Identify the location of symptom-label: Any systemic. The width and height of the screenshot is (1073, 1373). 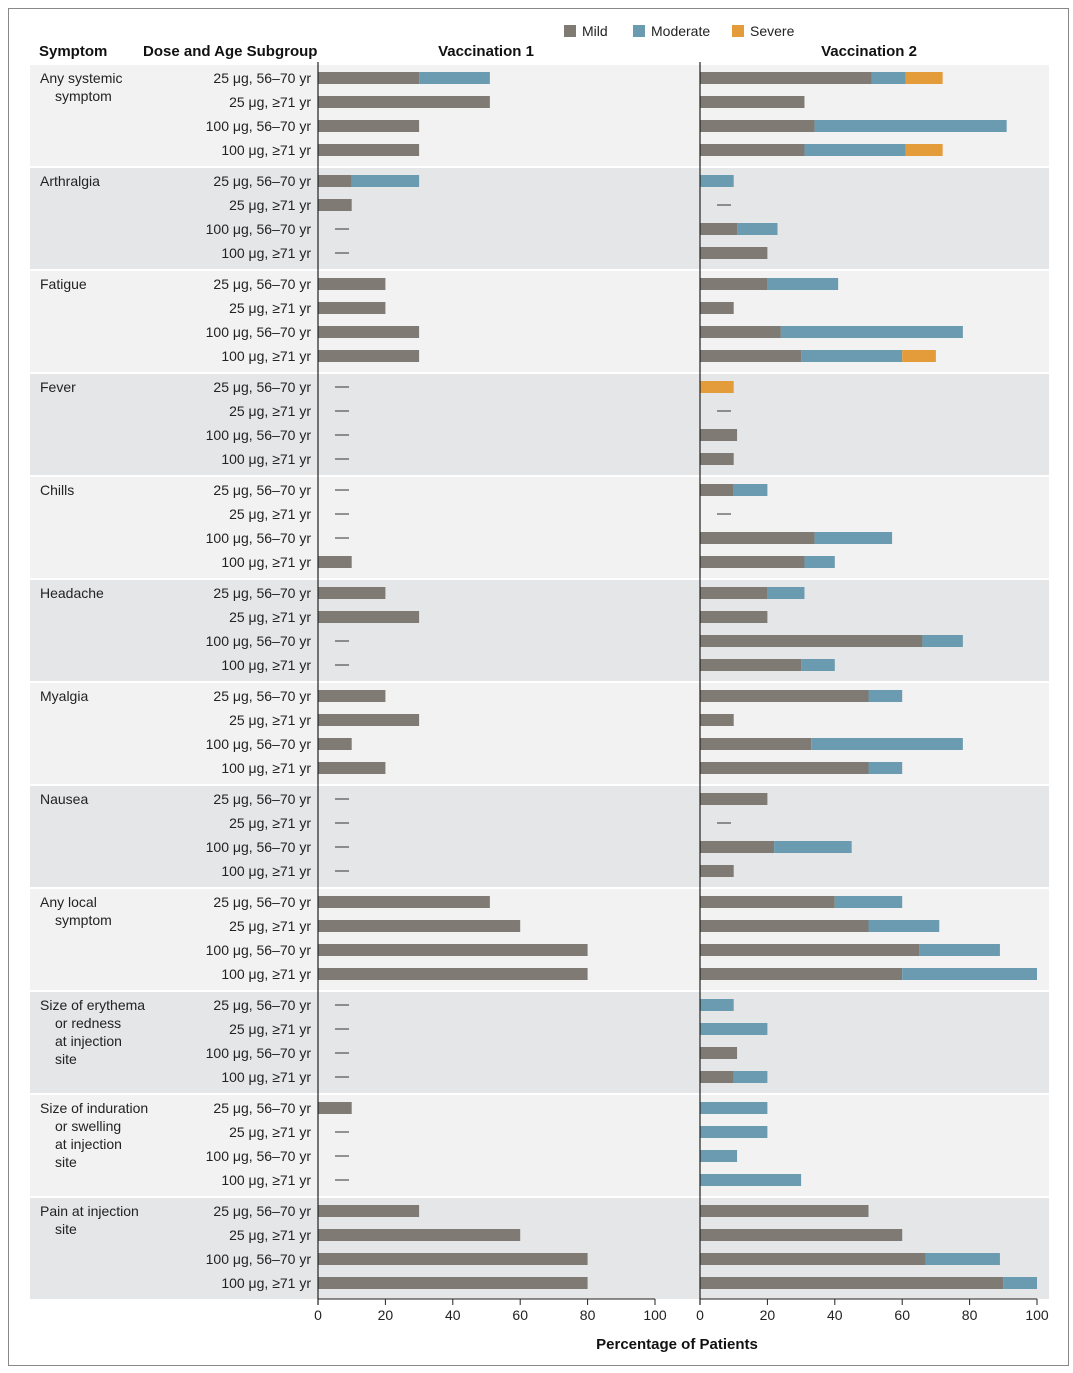
(81, 78).